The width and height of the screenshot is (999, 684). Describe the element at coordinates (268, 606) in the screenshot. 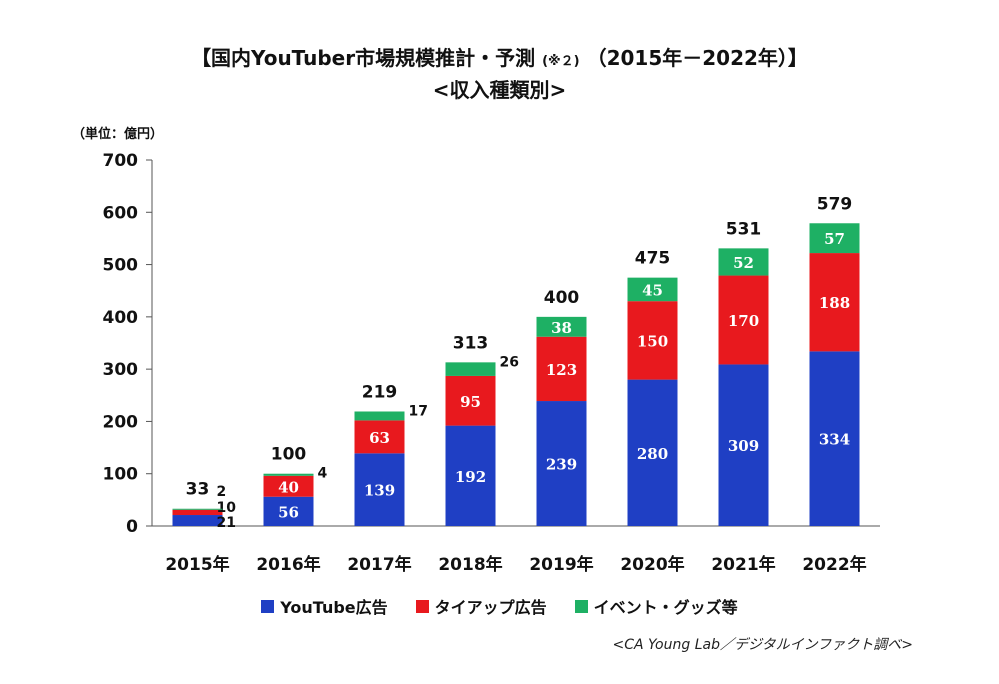

I see `legend-swatch-youtube-ad` at that location.